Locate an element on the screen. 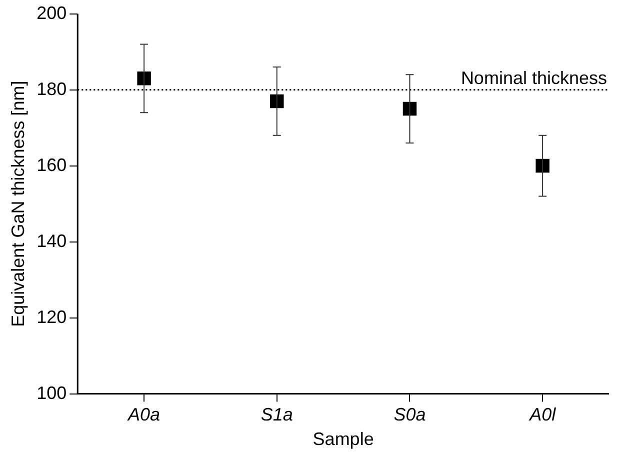  y-tick-label: 180 is located at coordinates (51, 88).